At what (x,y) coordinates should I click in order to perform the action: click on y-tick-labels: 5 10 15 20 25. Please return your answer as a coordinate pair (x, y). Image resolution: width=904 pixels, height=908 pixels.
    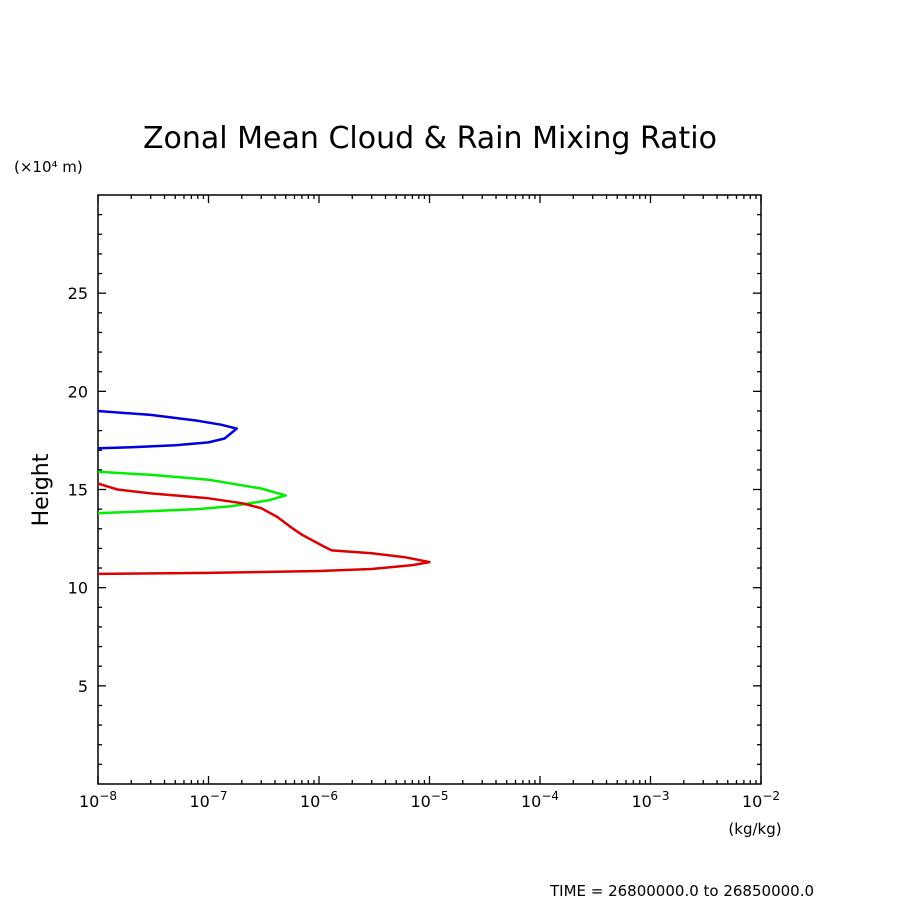
    Looking at the image, I should click on (78, 490).